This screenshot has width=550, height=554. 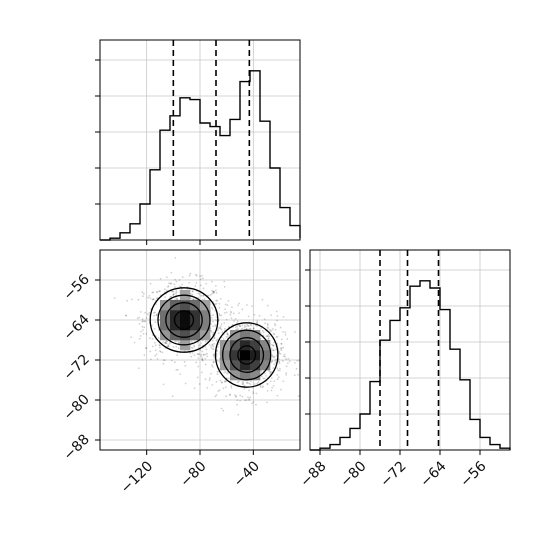 I want to click on contour-lines, so click(x=214, y=337).